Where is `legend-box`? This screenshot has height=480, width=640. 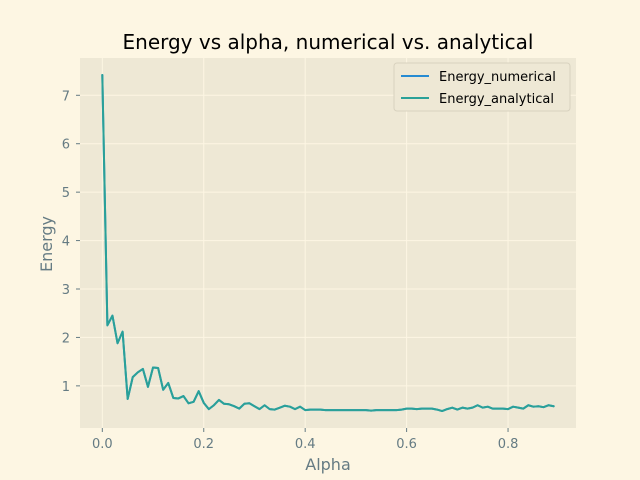 legend-box is located at coordinates (482, 87).